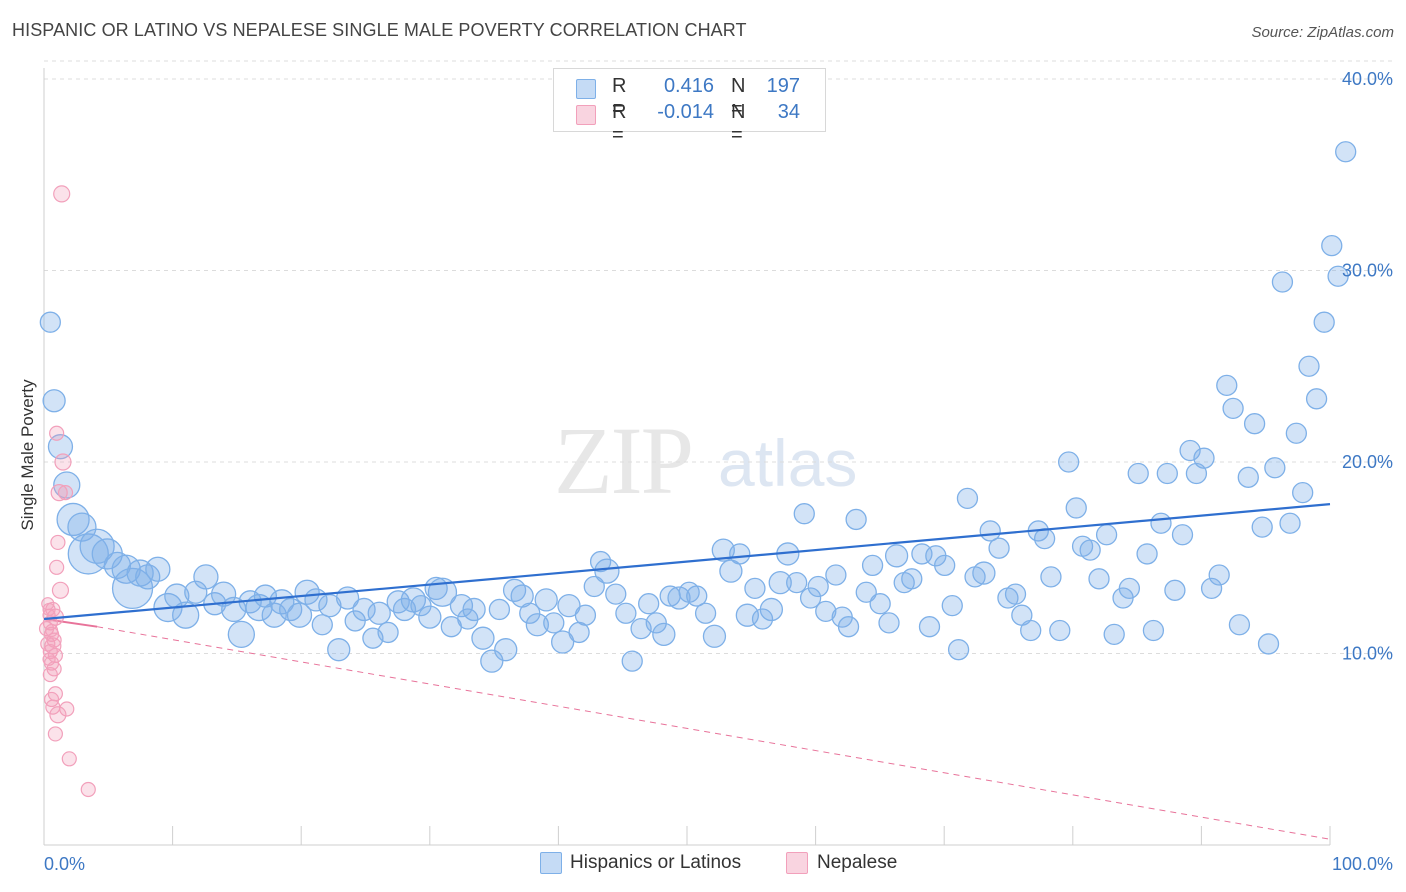 The height and width of the screenshot is (892, 1406). I want to click on watermark-atlas: atlas, so click(788, 463).